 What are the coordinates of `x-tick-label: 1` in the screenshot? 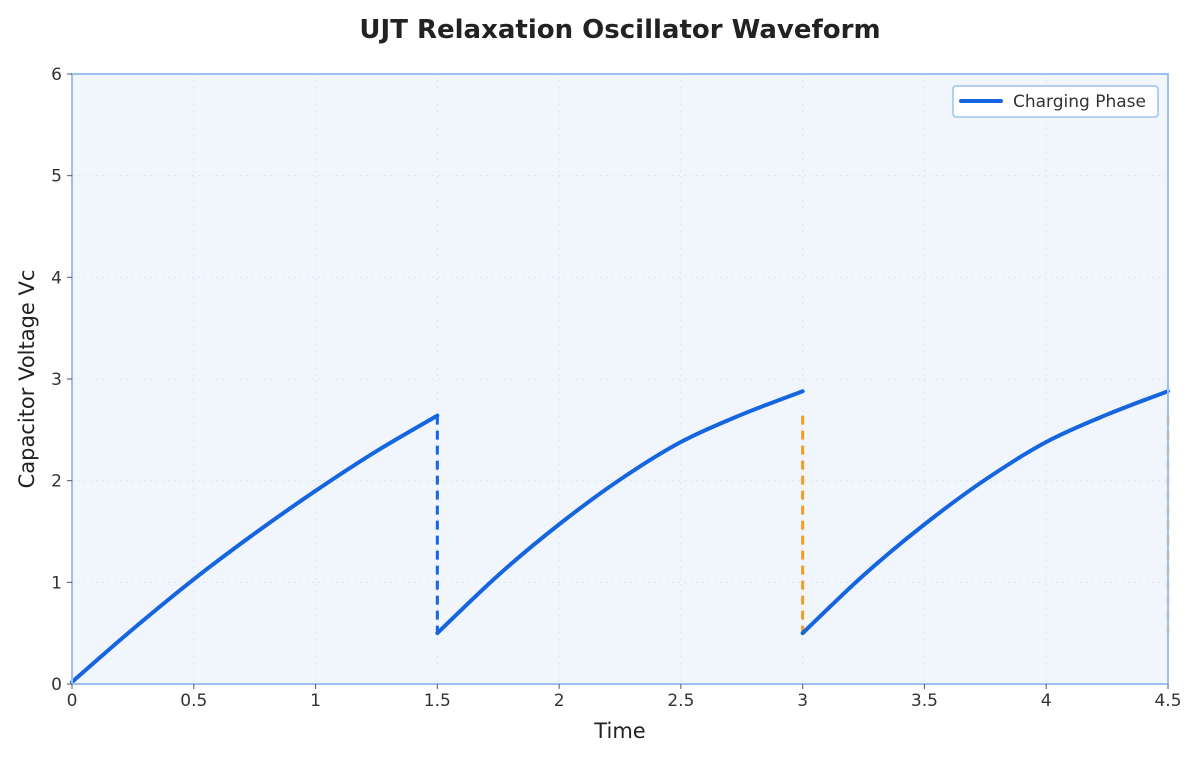 It's located at (315, 701).